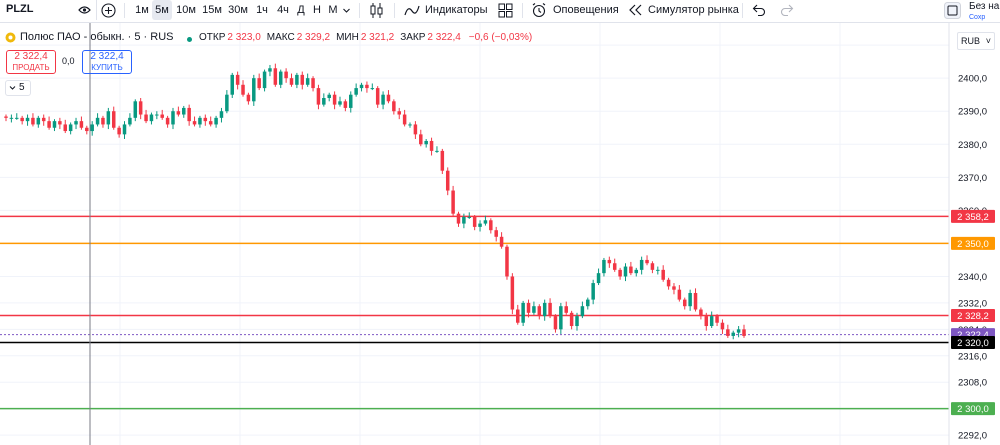 The height and width of the screenshot is (445, 1000). Describe the element at coordinates (108, 10) in the screenshot. I see `add-symbol-icon` at that location.